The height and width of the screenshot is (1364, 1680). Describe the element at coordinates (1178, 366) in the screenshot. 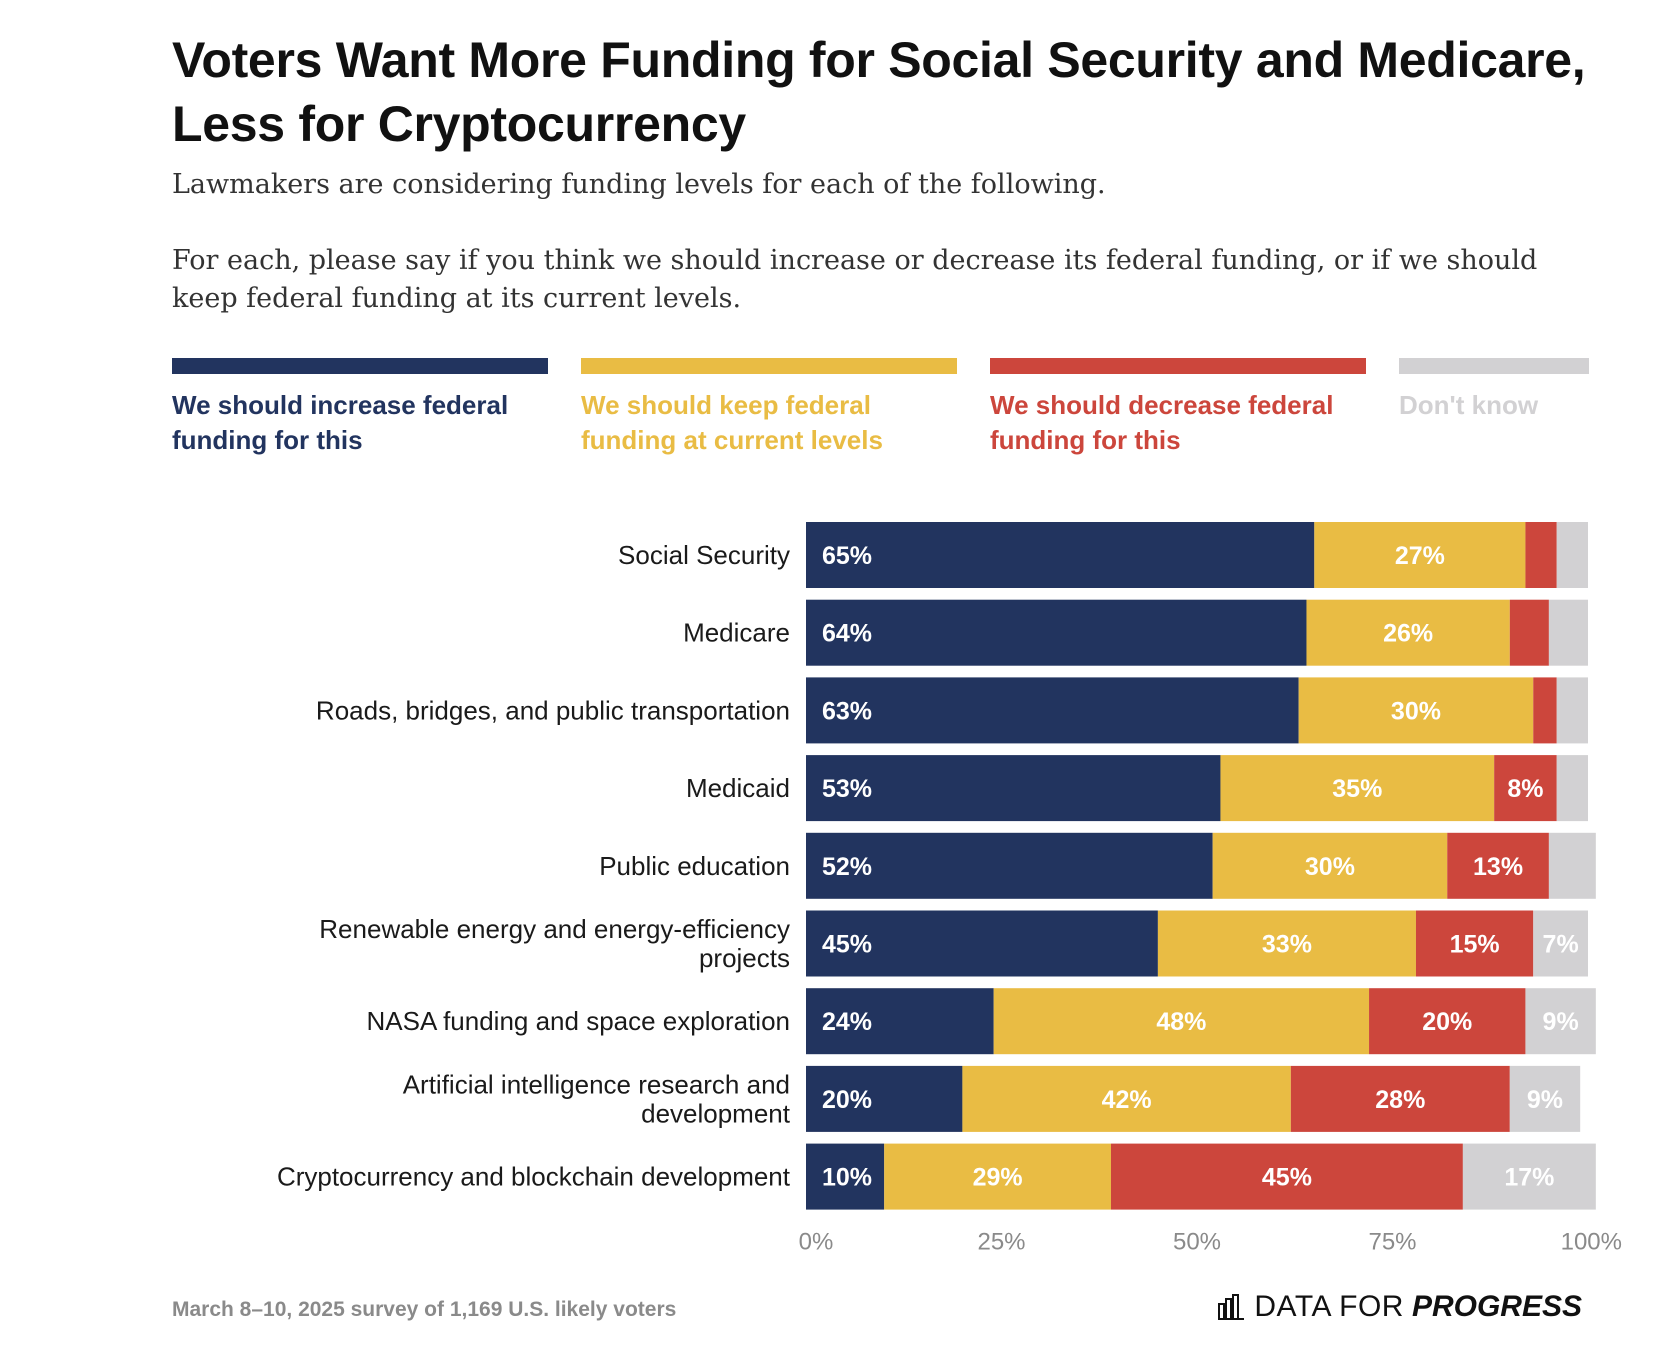

I see `legend-swatch-decrease` at that location.